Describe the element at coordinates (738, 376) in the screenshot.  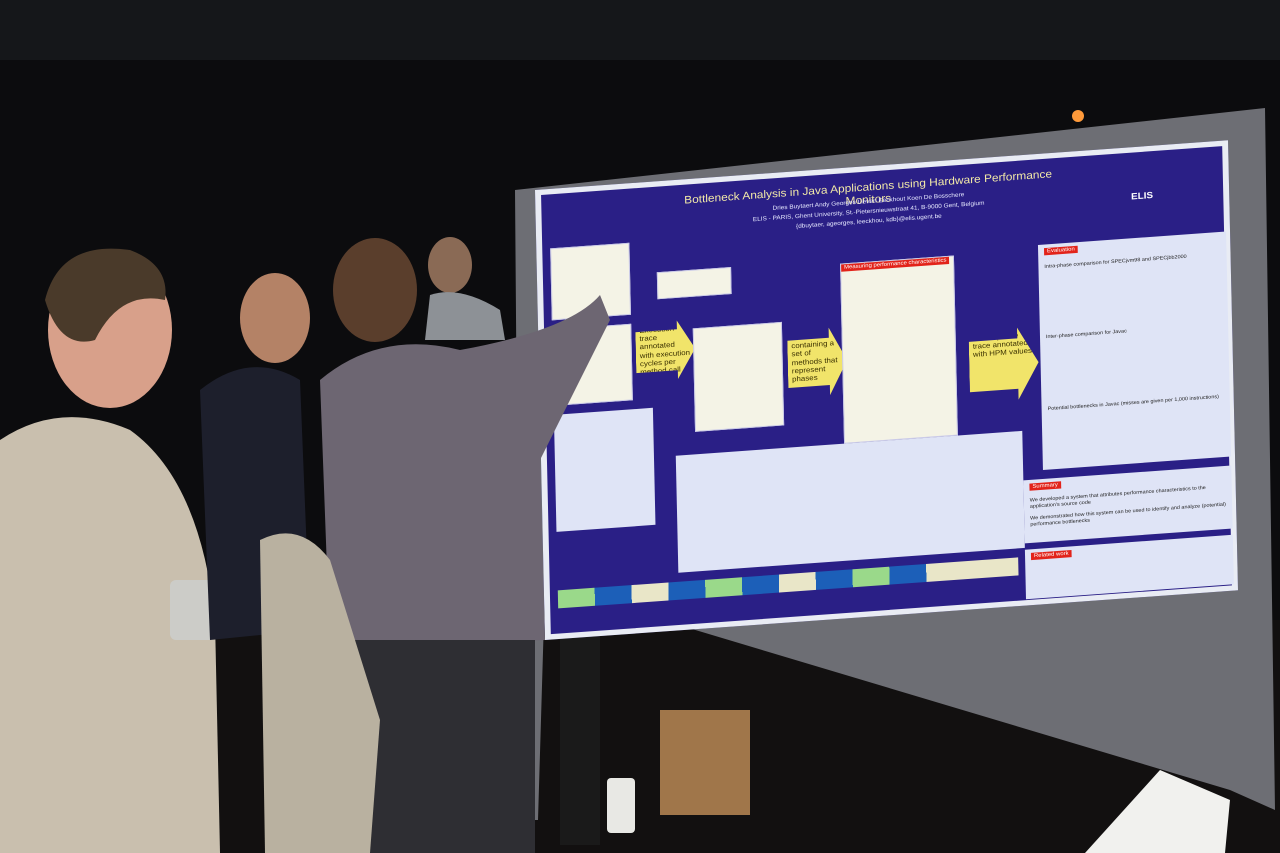
I see `phase-box` at that location.